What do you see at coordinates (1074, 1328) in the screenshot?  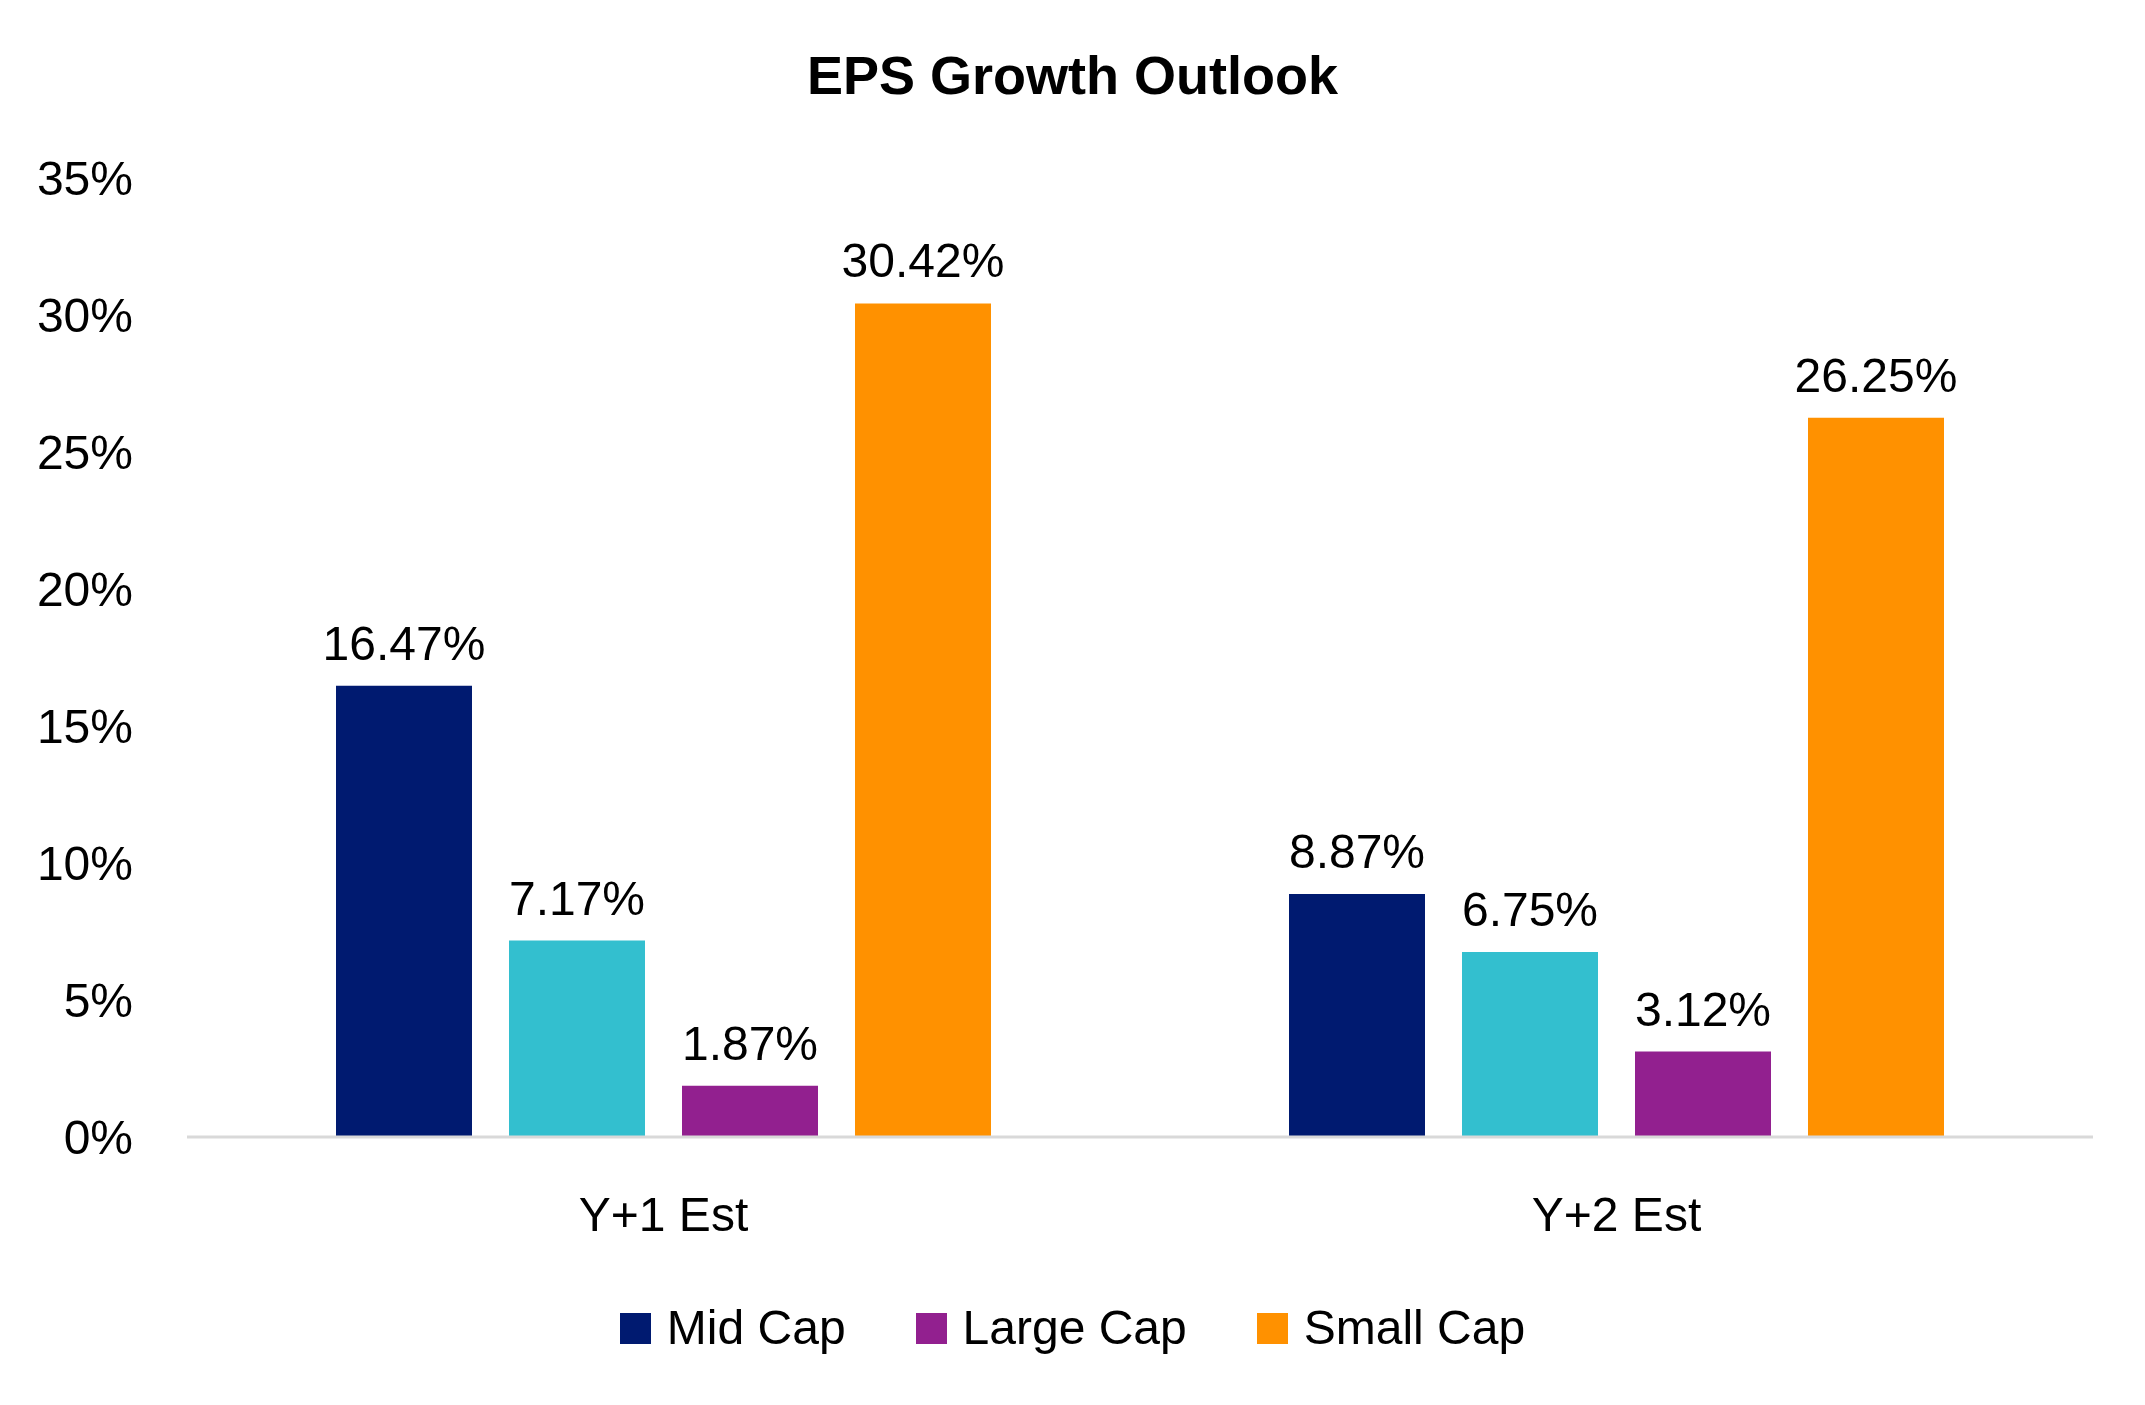 I see `legend-label: Large Cap` at bounding box center [1074, 1328].